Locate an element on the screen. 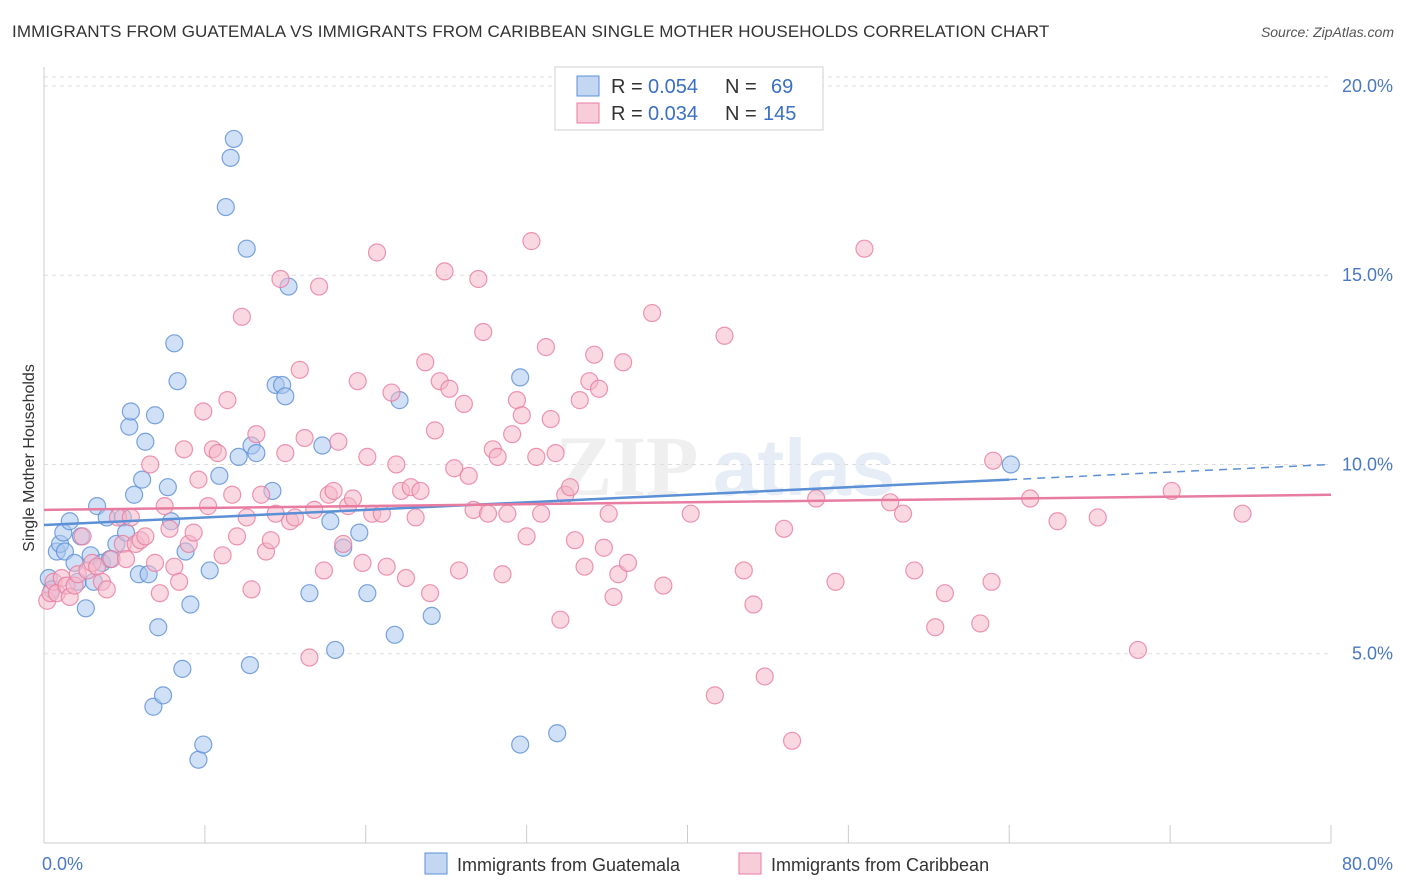  stats-swatch-guatemala is located at coordinates (588, 86).